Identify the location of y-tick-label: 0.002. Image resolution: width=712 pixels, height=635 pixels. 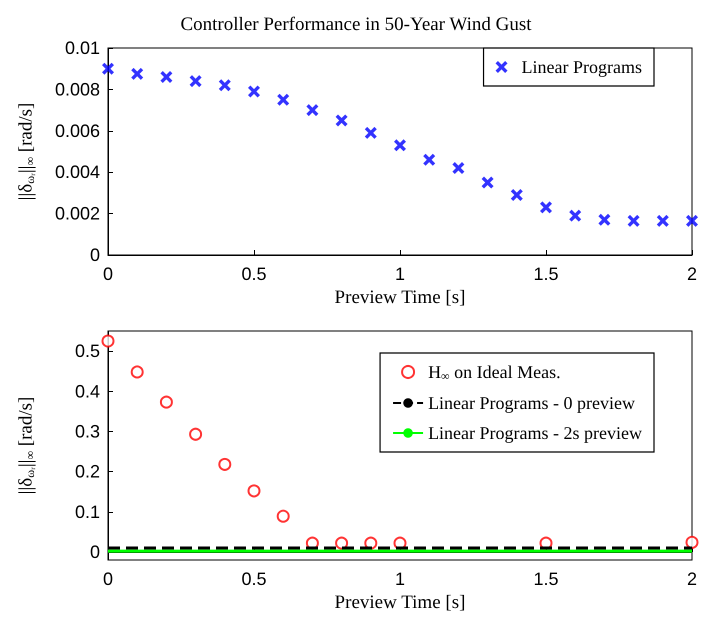
(77, 214).